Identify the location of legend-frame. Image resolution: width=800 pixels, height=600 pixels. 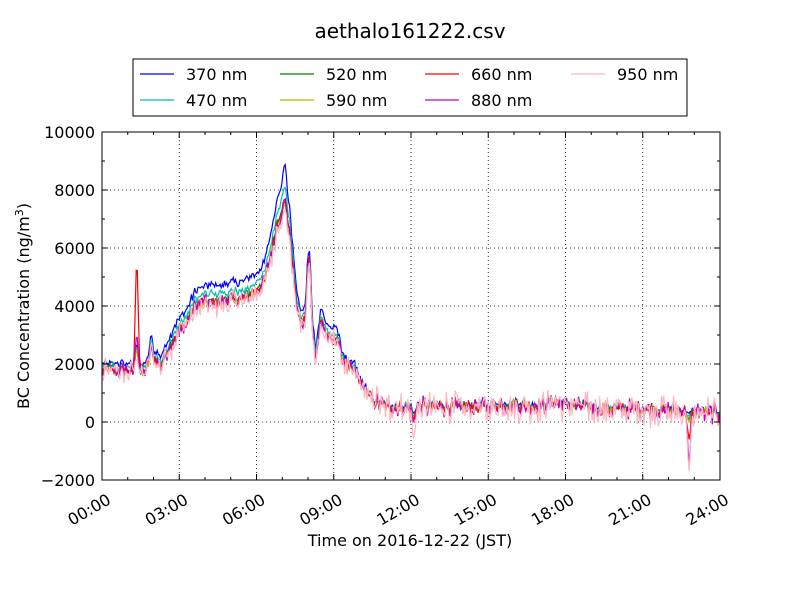
(410, 87).